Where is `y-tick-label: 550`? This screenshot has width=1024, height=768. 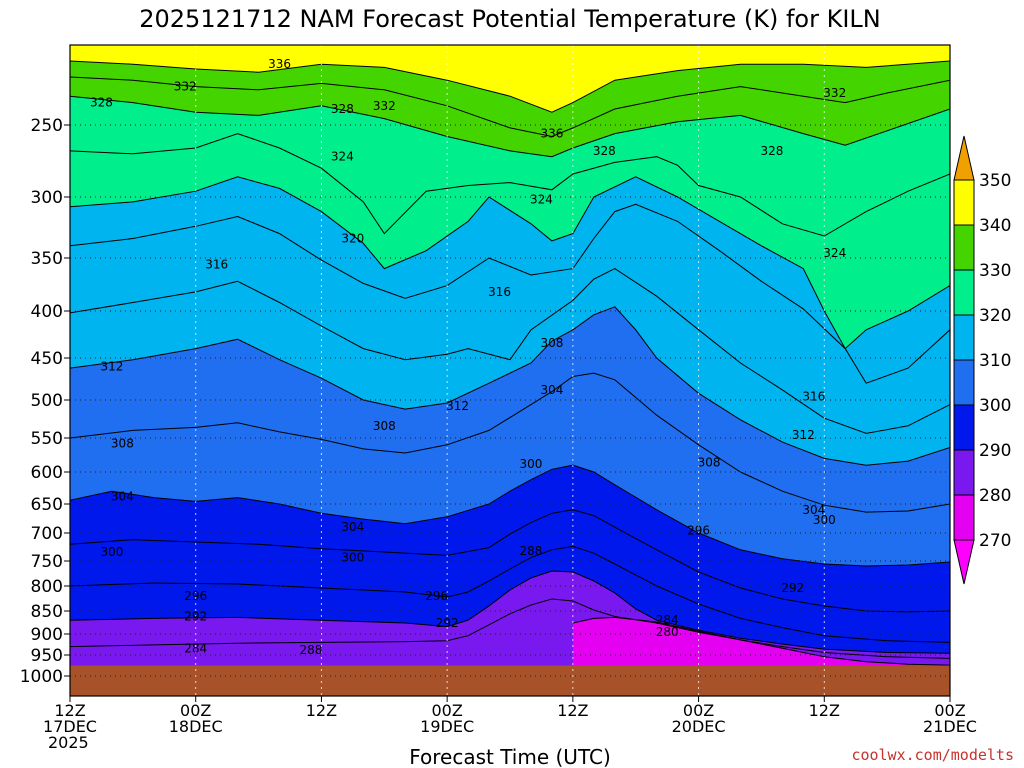 y-tick-label: 550 is located at coordinates (47, 439).